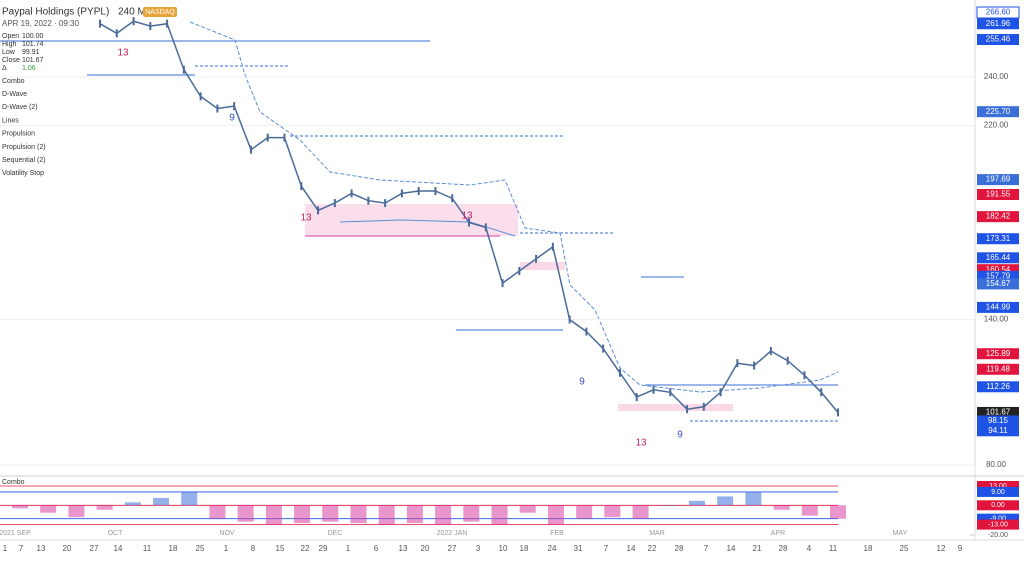 The height and width of the screenshot is (562, 1024). What do you see at coordinates (4, 68) in the screenshot?
I see `ohlc-label: Δ` at bounding box center [4, 68].